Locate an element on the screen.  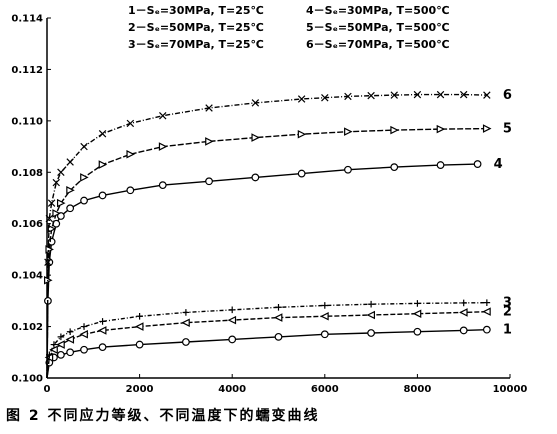
y-tick-label: 0.108 is located at coordinates (27, 173).